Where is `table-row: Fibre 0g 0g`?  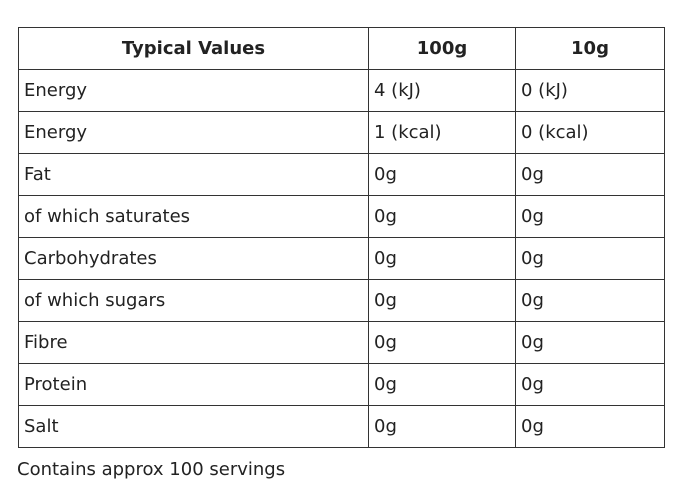
table-row: Fibre 0g 0g is located at coordinates (341, 342).